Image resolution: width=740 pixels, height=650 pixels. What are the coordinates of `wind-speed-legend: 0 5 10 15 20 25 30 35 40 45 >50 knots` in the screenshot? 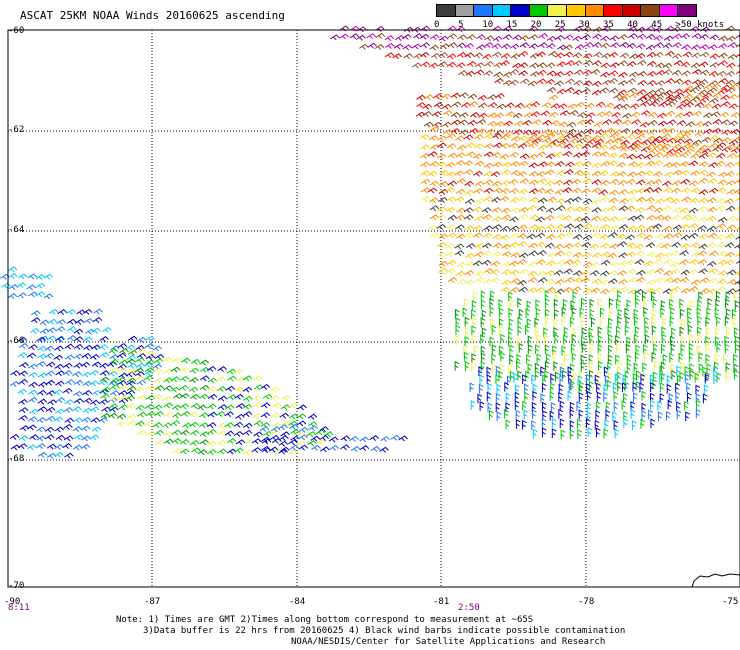 It's located at (587, 19).